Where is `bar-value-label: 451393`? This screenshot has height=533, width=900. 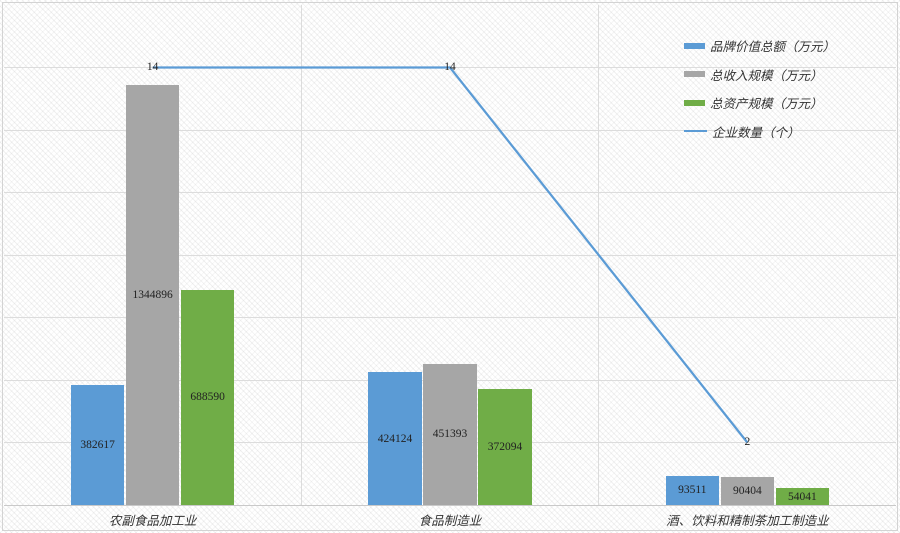
bar-value-label: 451393 is located at coordinates (450, 434).